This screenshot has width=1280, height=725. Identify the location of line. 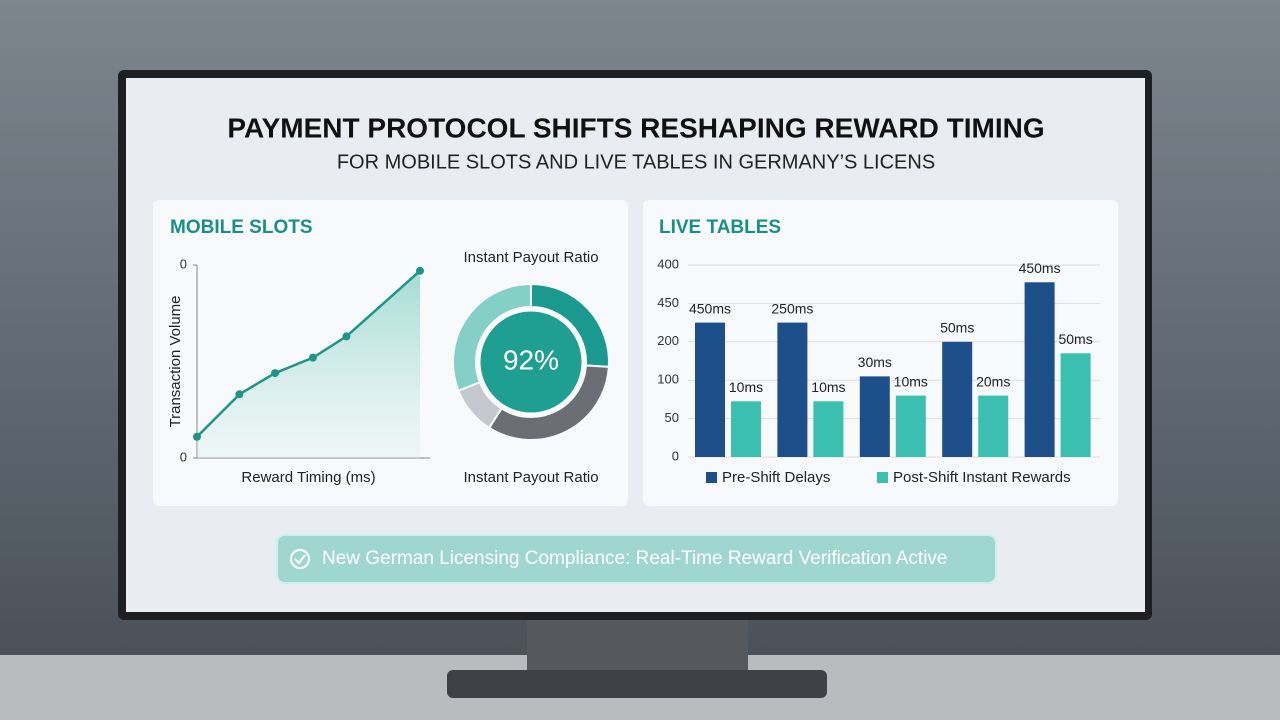
(308, 353).